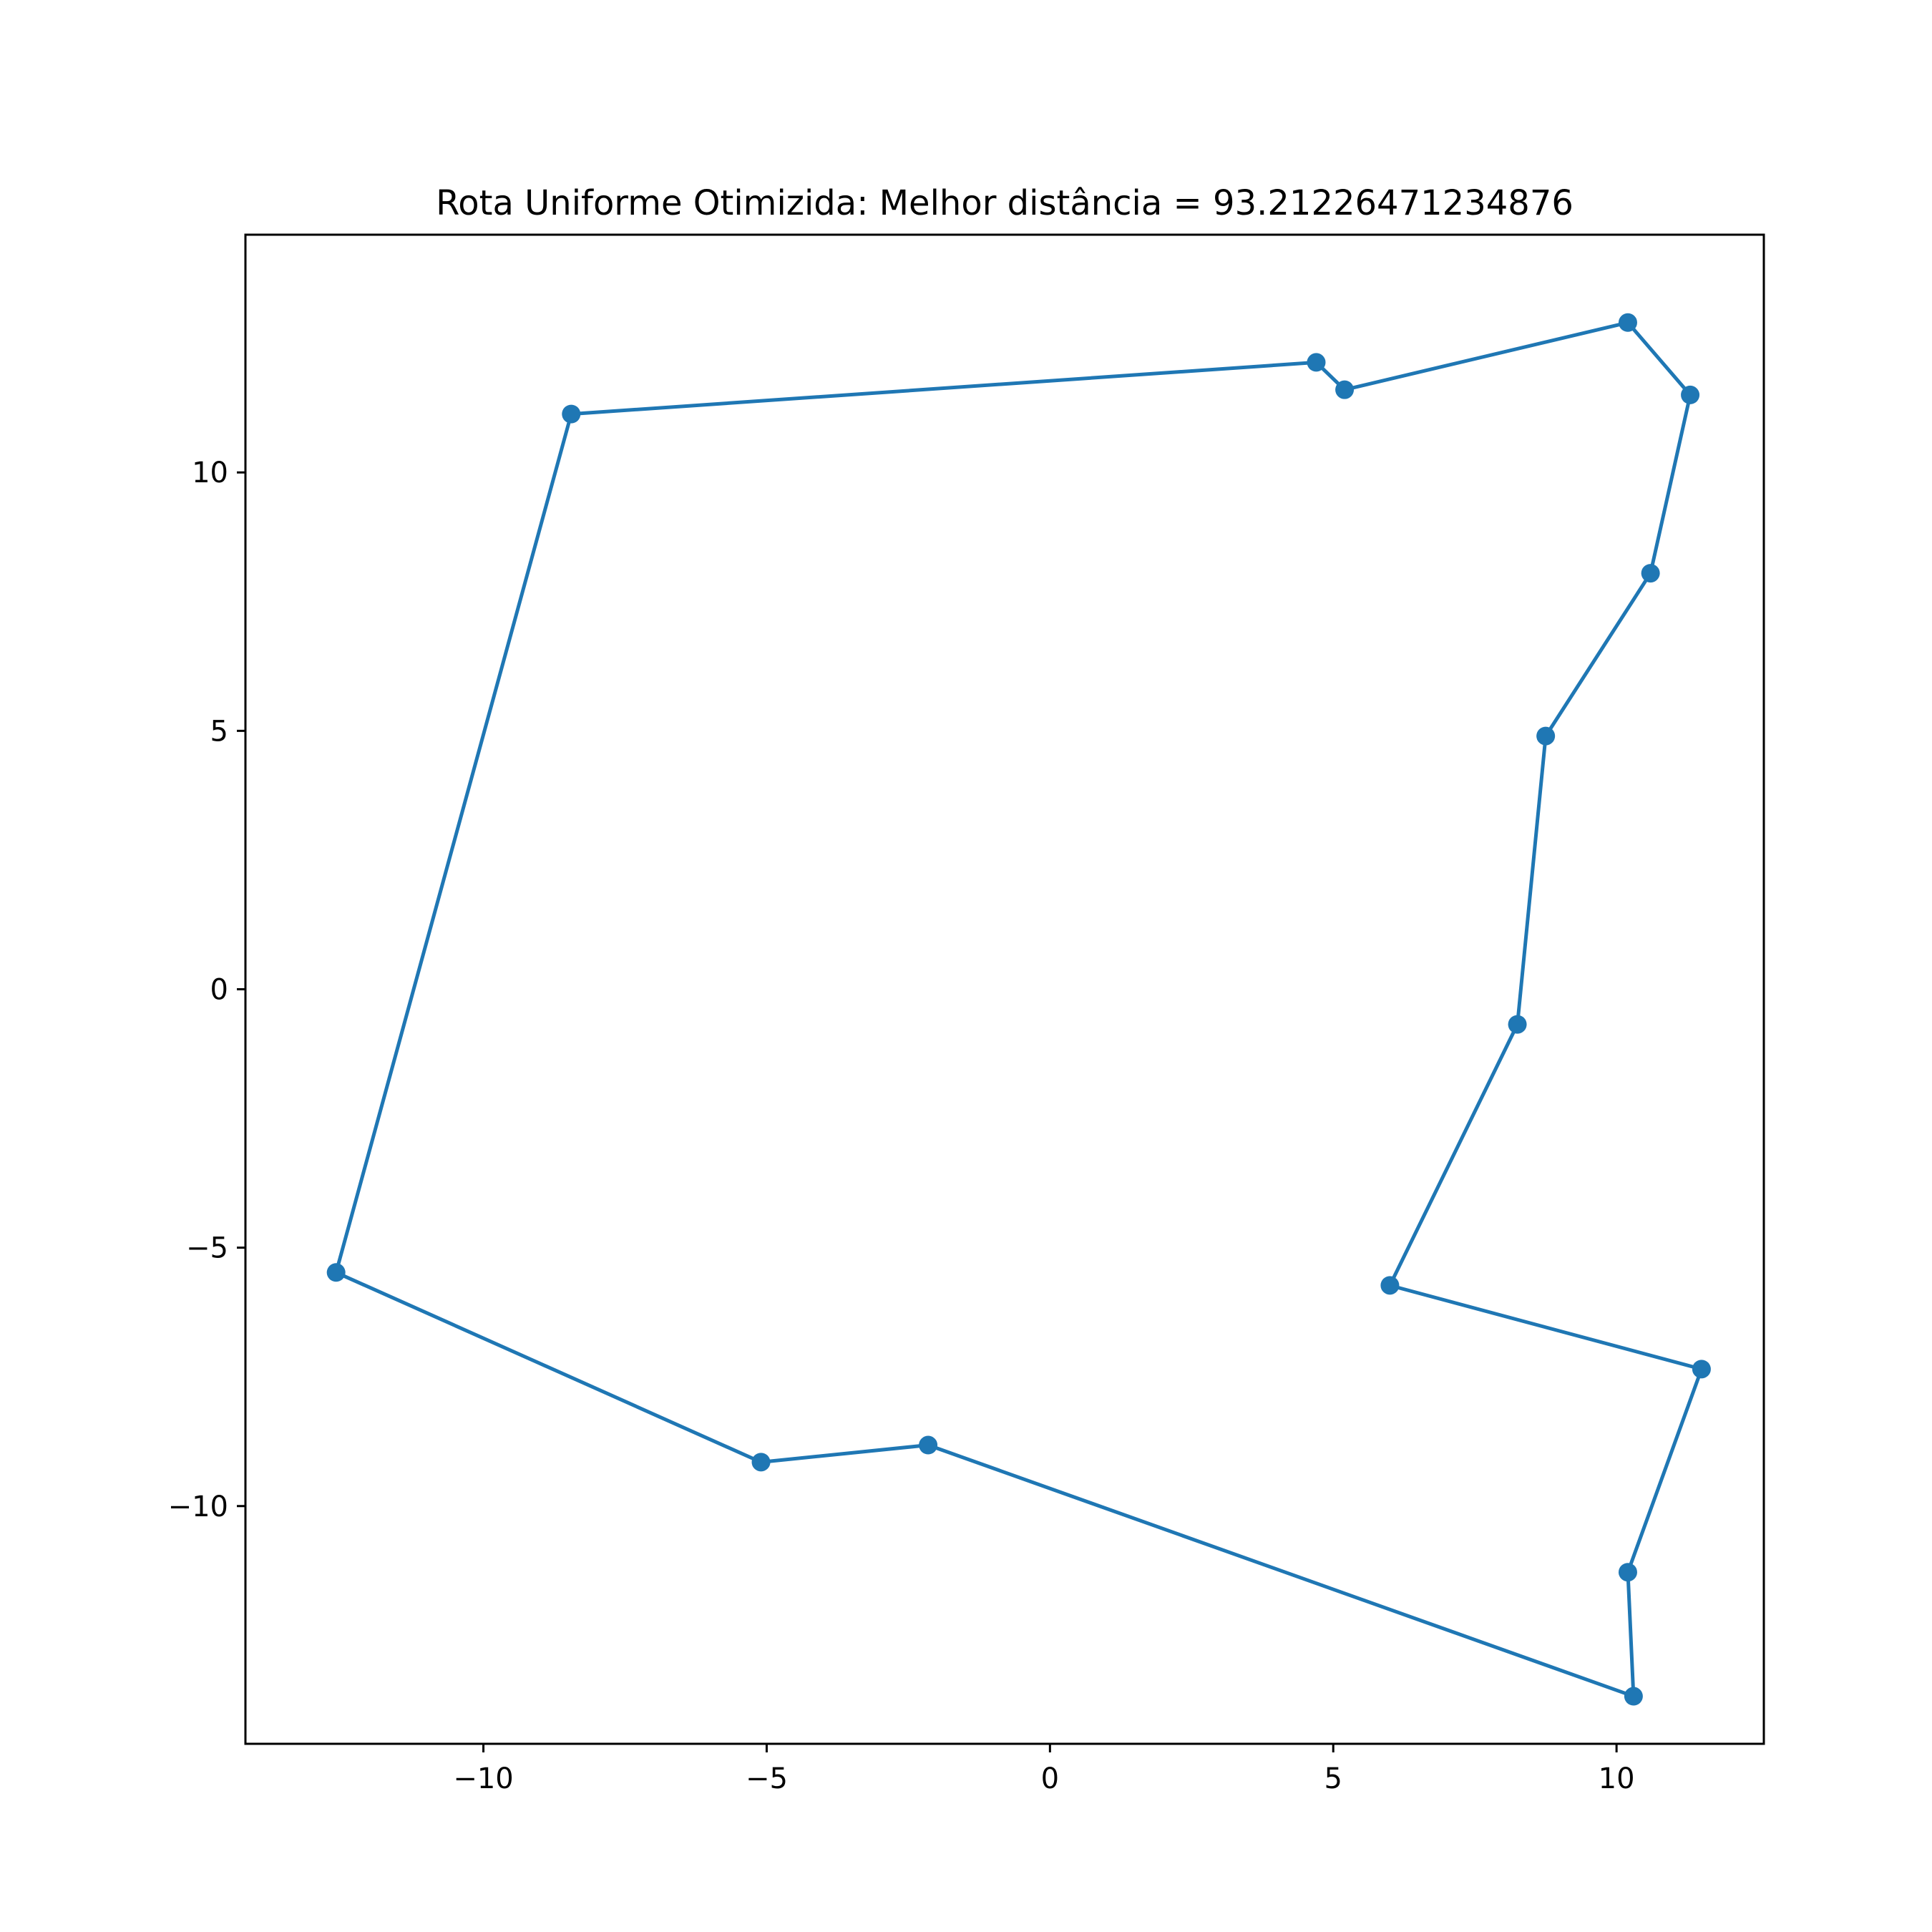  What do you see at coordinates (1617, 1778) in the screenshot?
I see `x-tick-label: 10` at bounding box center [1617, 1778].